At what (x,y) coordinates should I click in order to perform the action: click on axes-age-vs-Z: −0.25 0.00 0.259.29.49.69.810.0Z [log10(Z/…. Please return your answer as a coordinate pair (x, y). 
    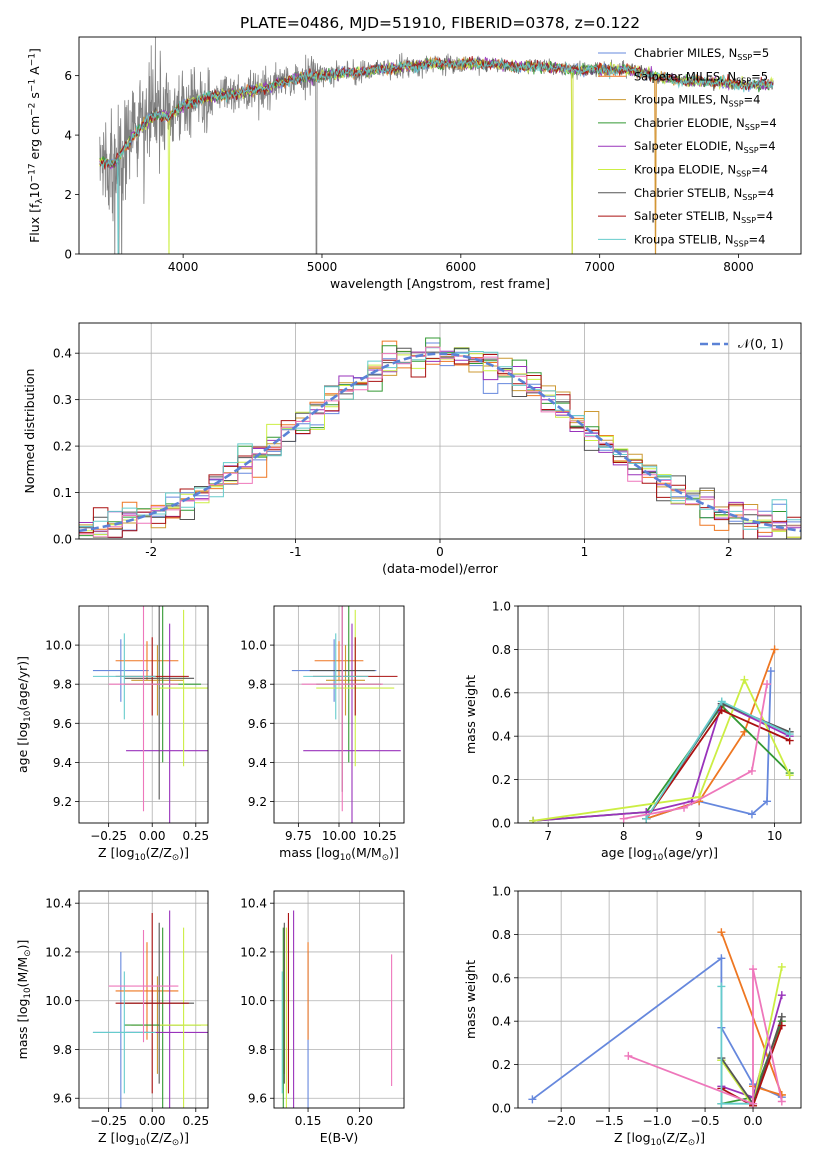
    Looking at the image, I should click on (112, 734).